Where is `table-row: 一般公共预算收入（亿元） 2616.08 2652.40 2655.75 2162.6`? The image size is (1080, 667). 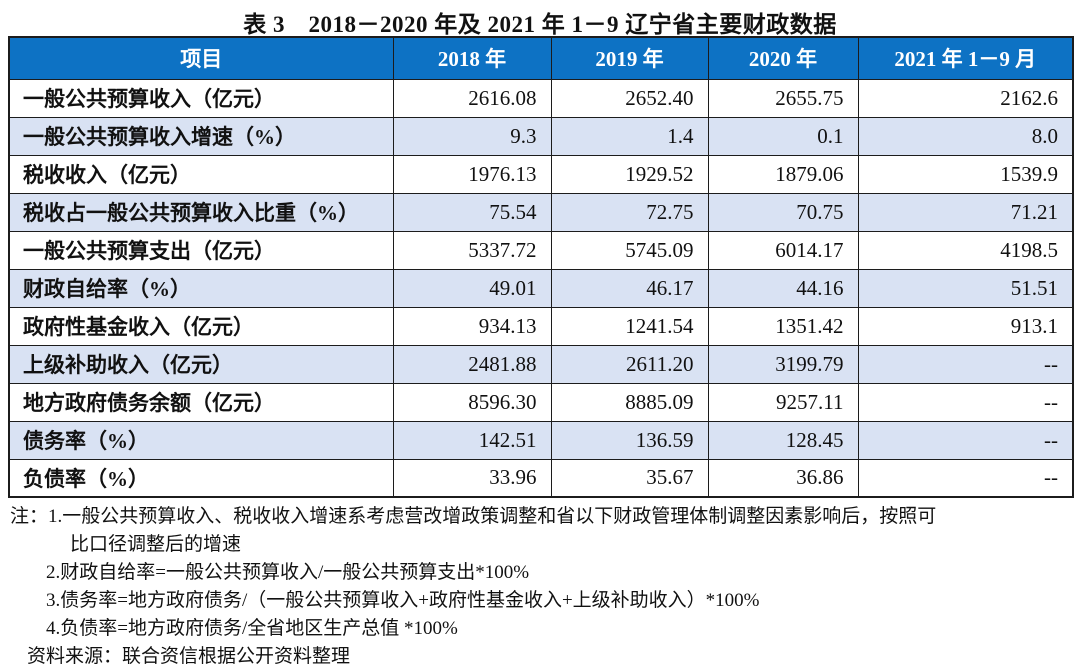 table-row: 一般公共预算收入（亿元） 2616.08 2652.40 2655.75 2162.6 is located at coordinates (541, 98).